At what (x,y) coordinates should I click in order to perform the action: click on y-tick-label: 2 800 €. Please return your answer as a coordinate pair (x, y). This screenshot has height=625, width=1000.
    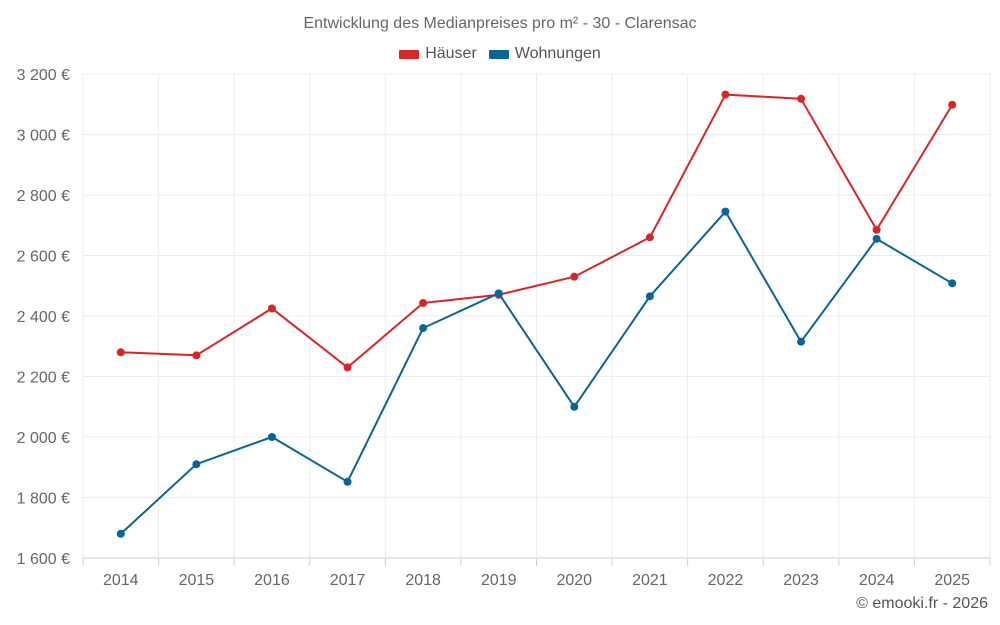
    Looking at the image, I should click on (43, 196).